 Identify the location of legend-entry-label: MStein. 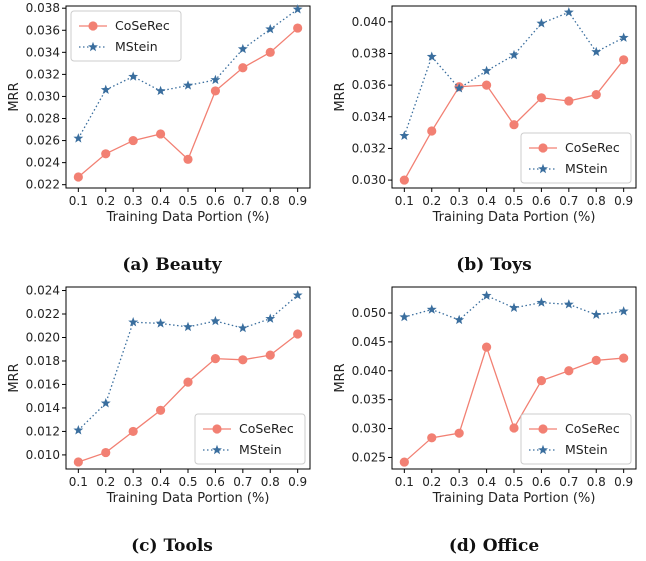
(586, 449).